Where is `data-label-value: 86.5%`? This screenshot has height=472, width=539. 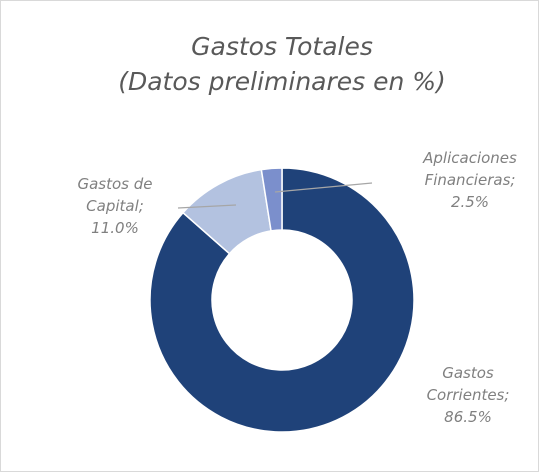 data-label-value: 86.5% is located at coordinates (468, 417).